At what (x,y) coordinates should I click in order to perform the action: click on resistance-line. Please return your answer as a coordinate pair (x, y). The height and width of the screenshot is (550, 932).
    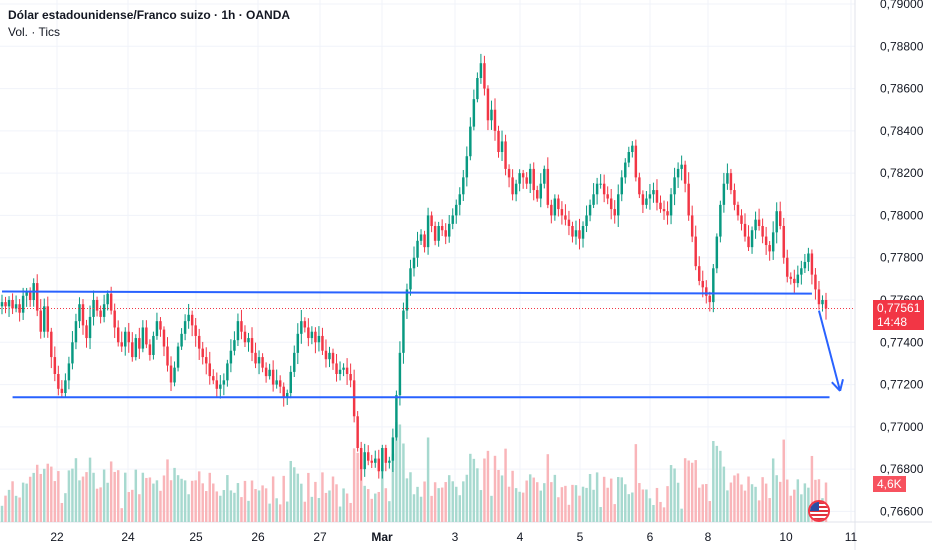
    Looking at the image, I should click on (406, 292).